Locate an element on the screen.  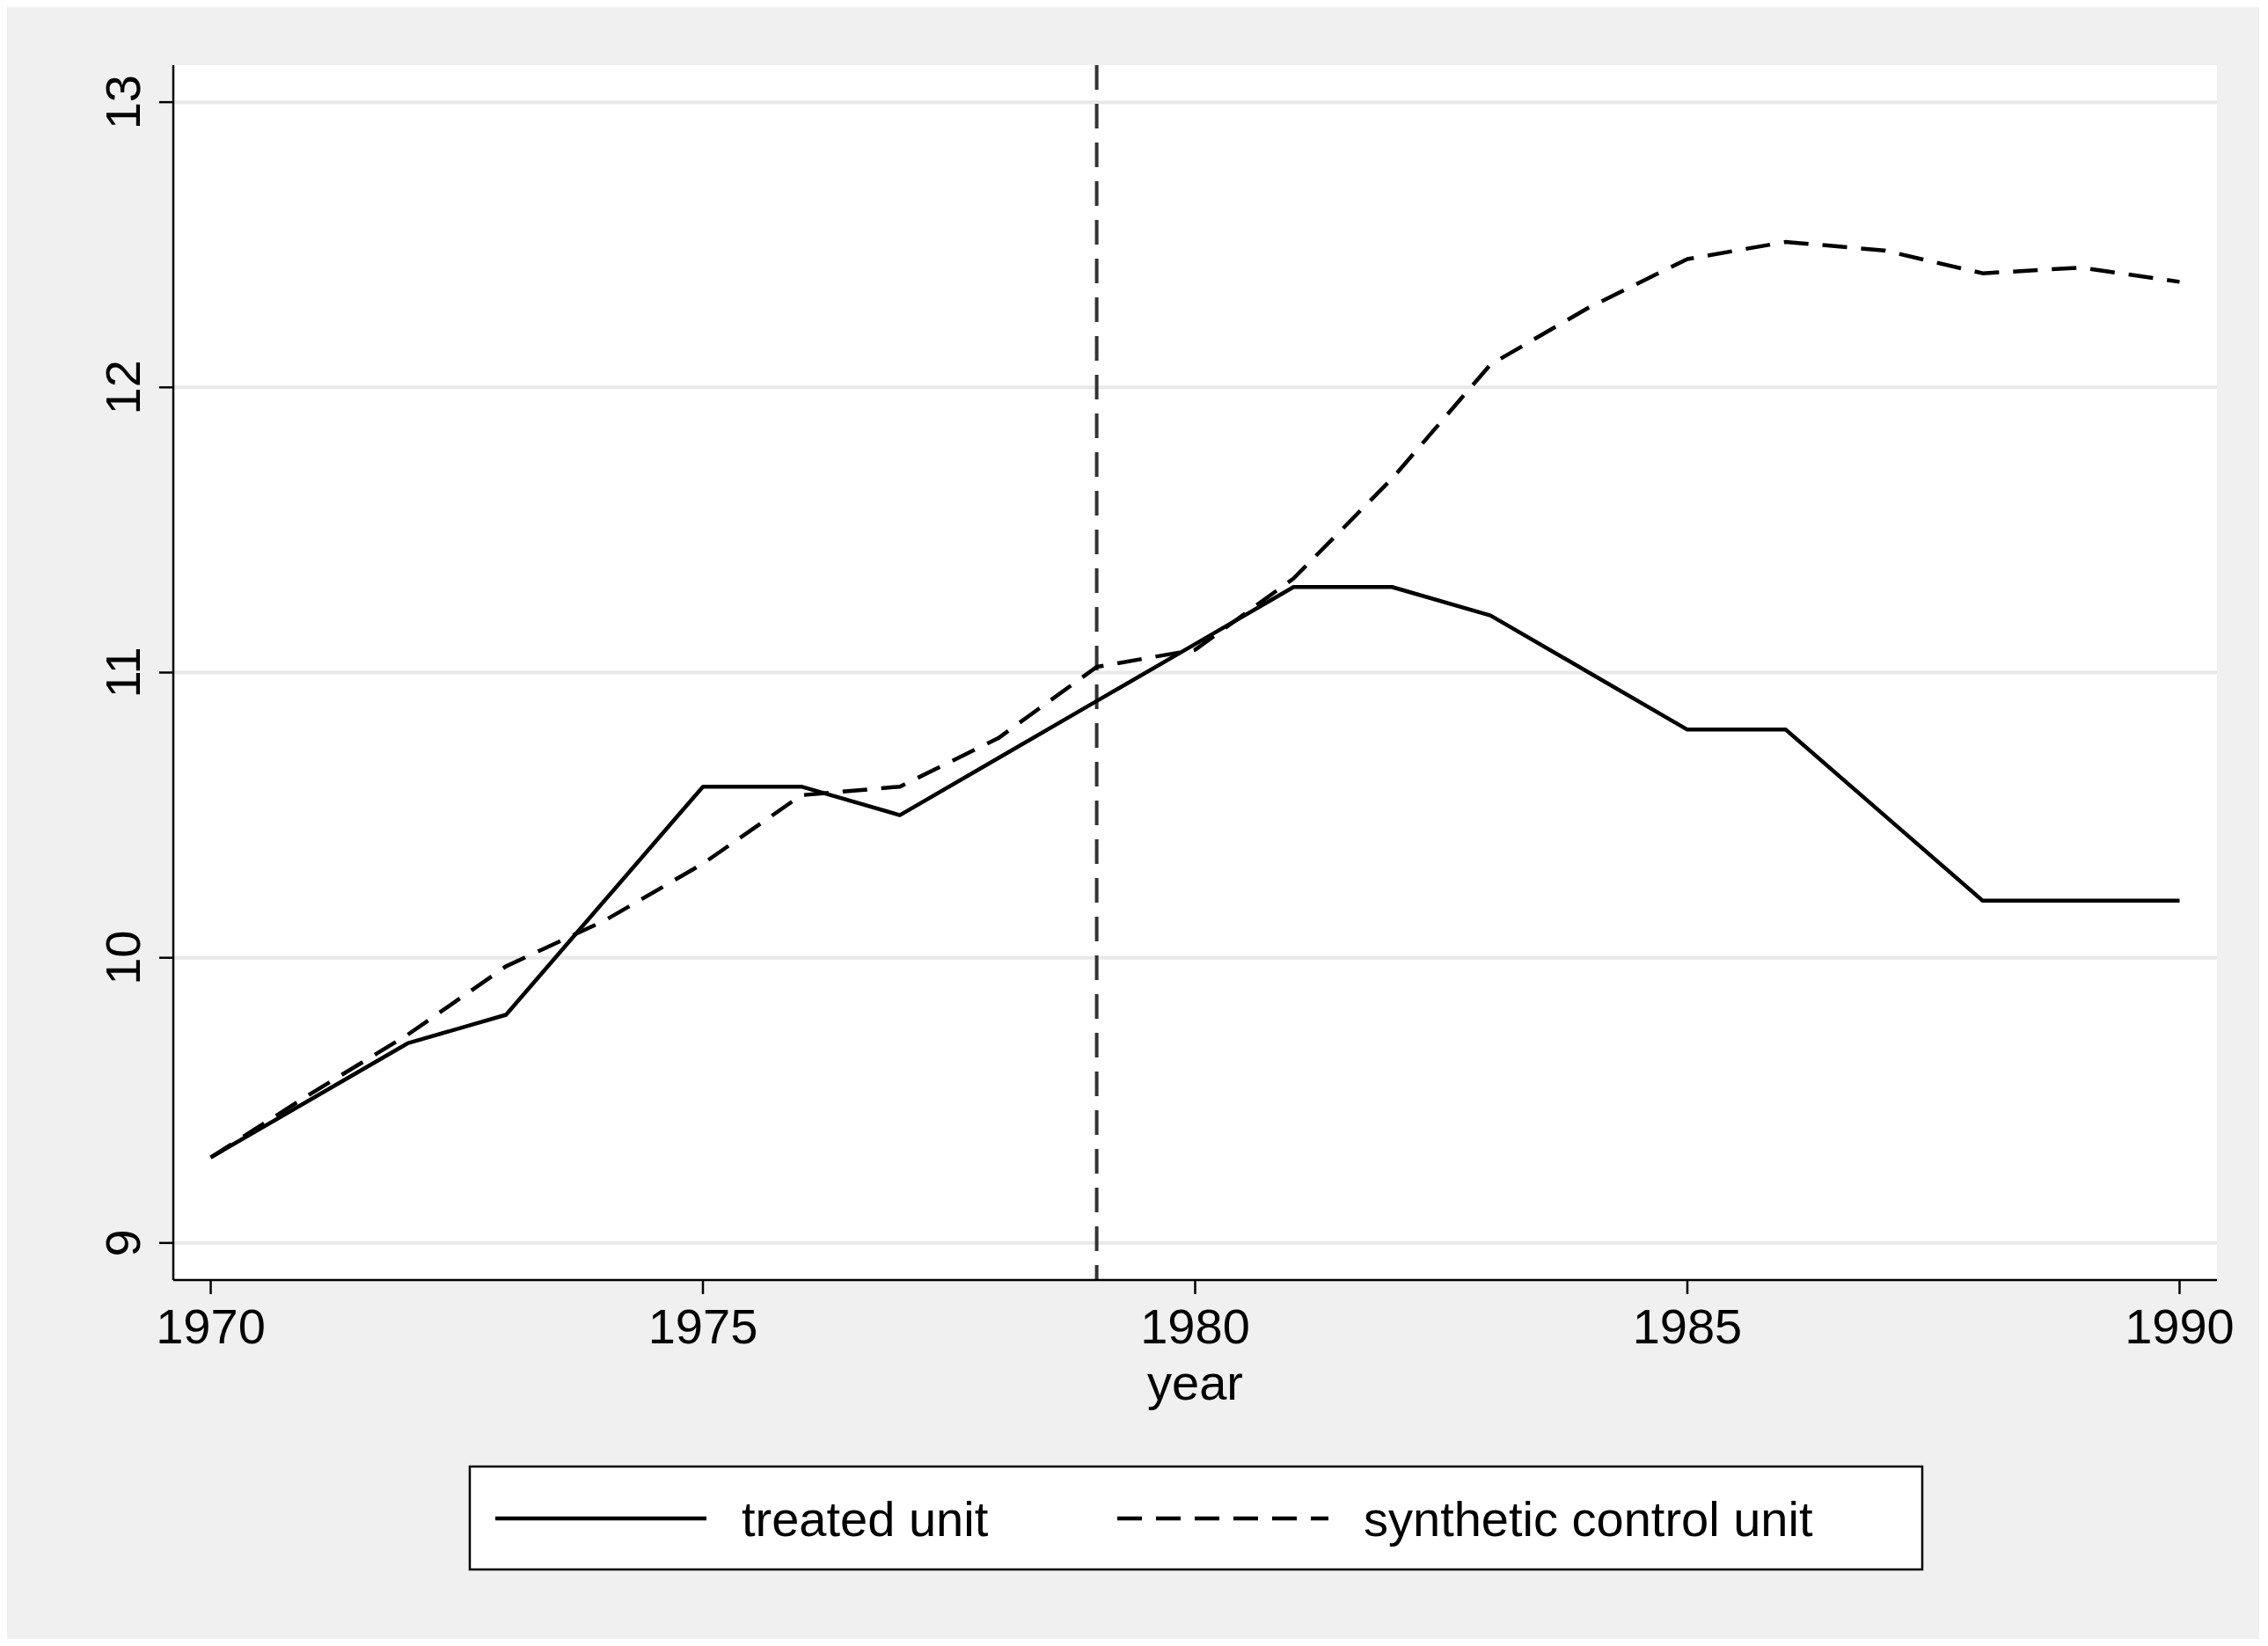
x-tick-label: 1985 is located at coordinates (1687, 1326).